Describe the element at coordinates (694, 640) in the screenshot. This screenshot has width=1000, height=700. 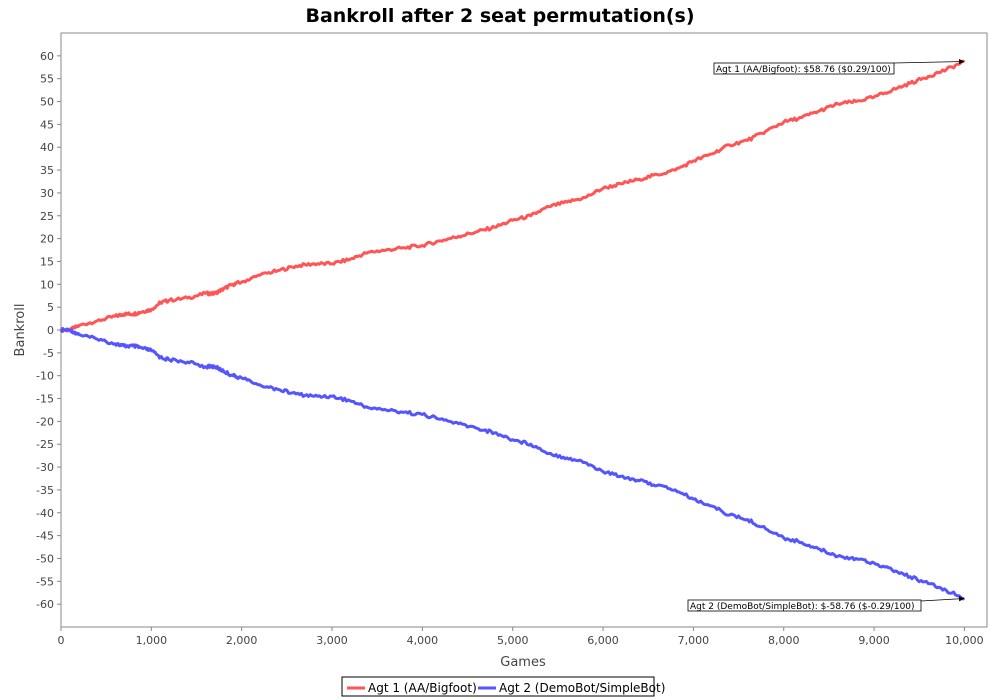
I see `x-tick-label: 7,000` at that location.